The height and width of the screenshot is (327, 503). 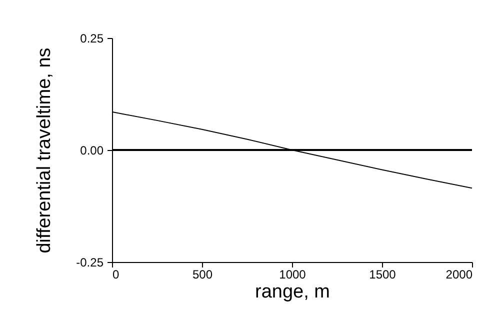 What do you see at coordinates (92, 151) in the screenshot?
I see `y-tick-label: 0.00` at bounding box center [92, 151].